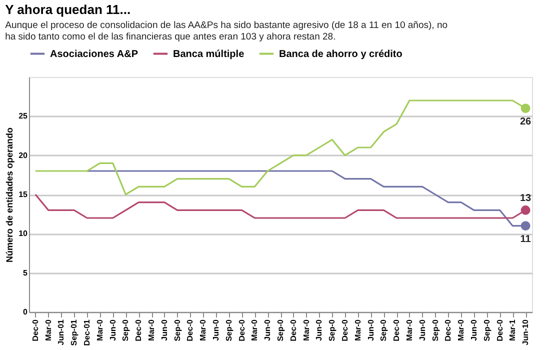 The width and height of the screenshot is (546, 350). Describe the element at coordinates (525, 332) in the screenshot. I see `x-tick-label: Jun-10` at that location.